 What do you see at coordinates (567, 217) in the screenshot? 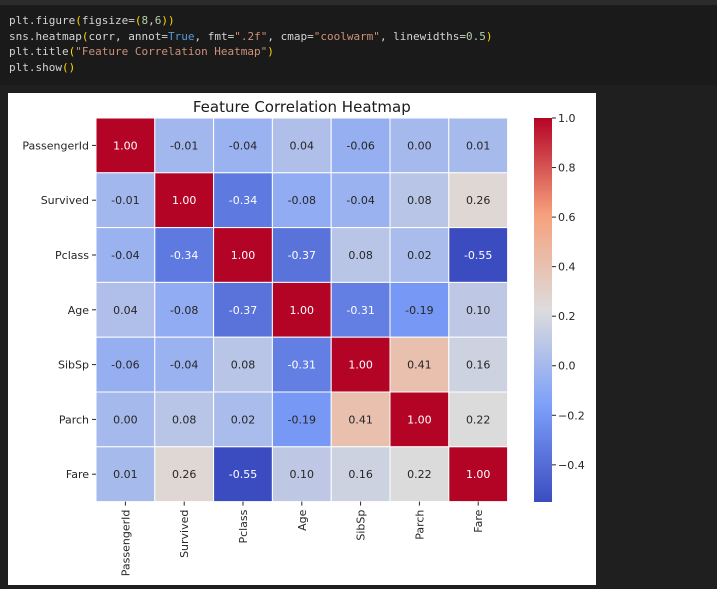
I see `colorbar-tick-label: 0.6` at bounding box center [567, 217].